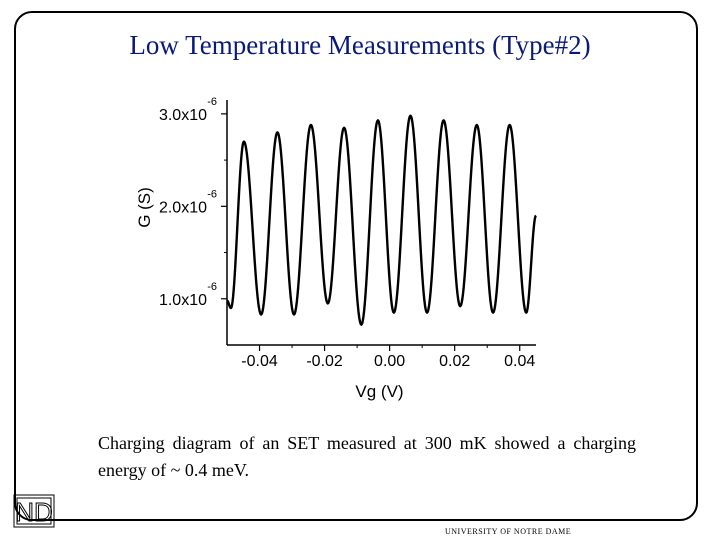 Image resolution: width=720 pixels, height=540 pixels. What do you see at coordinates (183, 115) in the screenshot?
I see `y-tick-label: 3.0x10` at bounding box center [183, 115].